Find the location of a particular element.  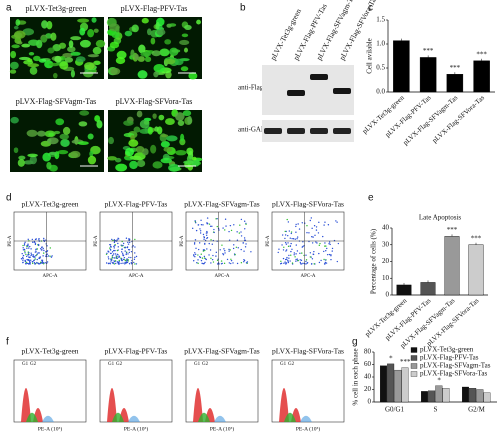

y-tick-label: 1.0 is located at coordinates (380, 44).